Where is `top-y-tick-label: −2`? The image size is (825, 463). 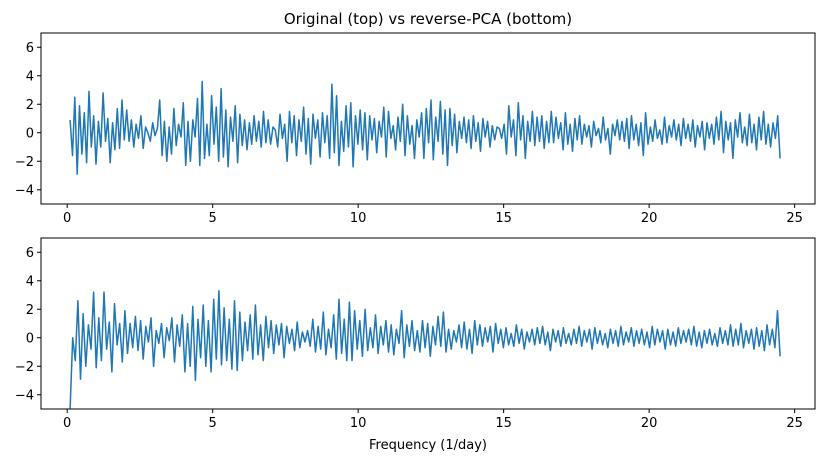 top-y-tick-label: −2 is located at coordinates (24, 162).